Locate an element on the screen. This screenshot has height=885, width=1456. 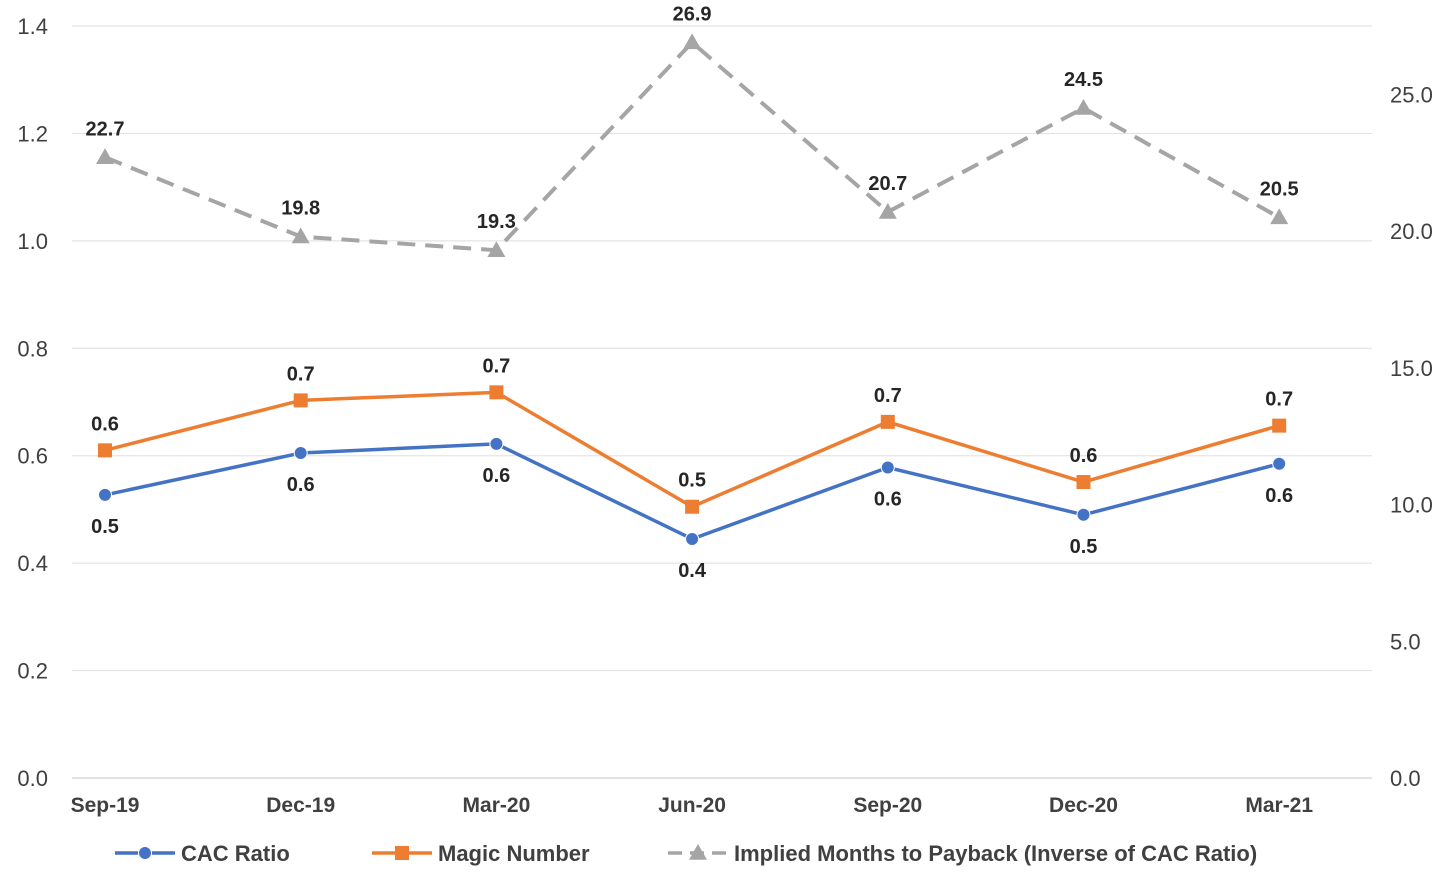
data-label-implied-months-to-payback-inverse-of-cac-ratio: 26.9 is located at coordinates (692, 14).